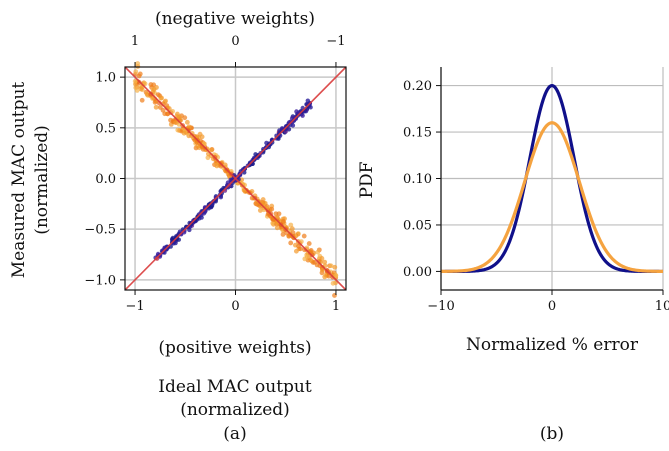  I want to click on panel-b-y-tick-label-1: 0.05, so click(417, 225).